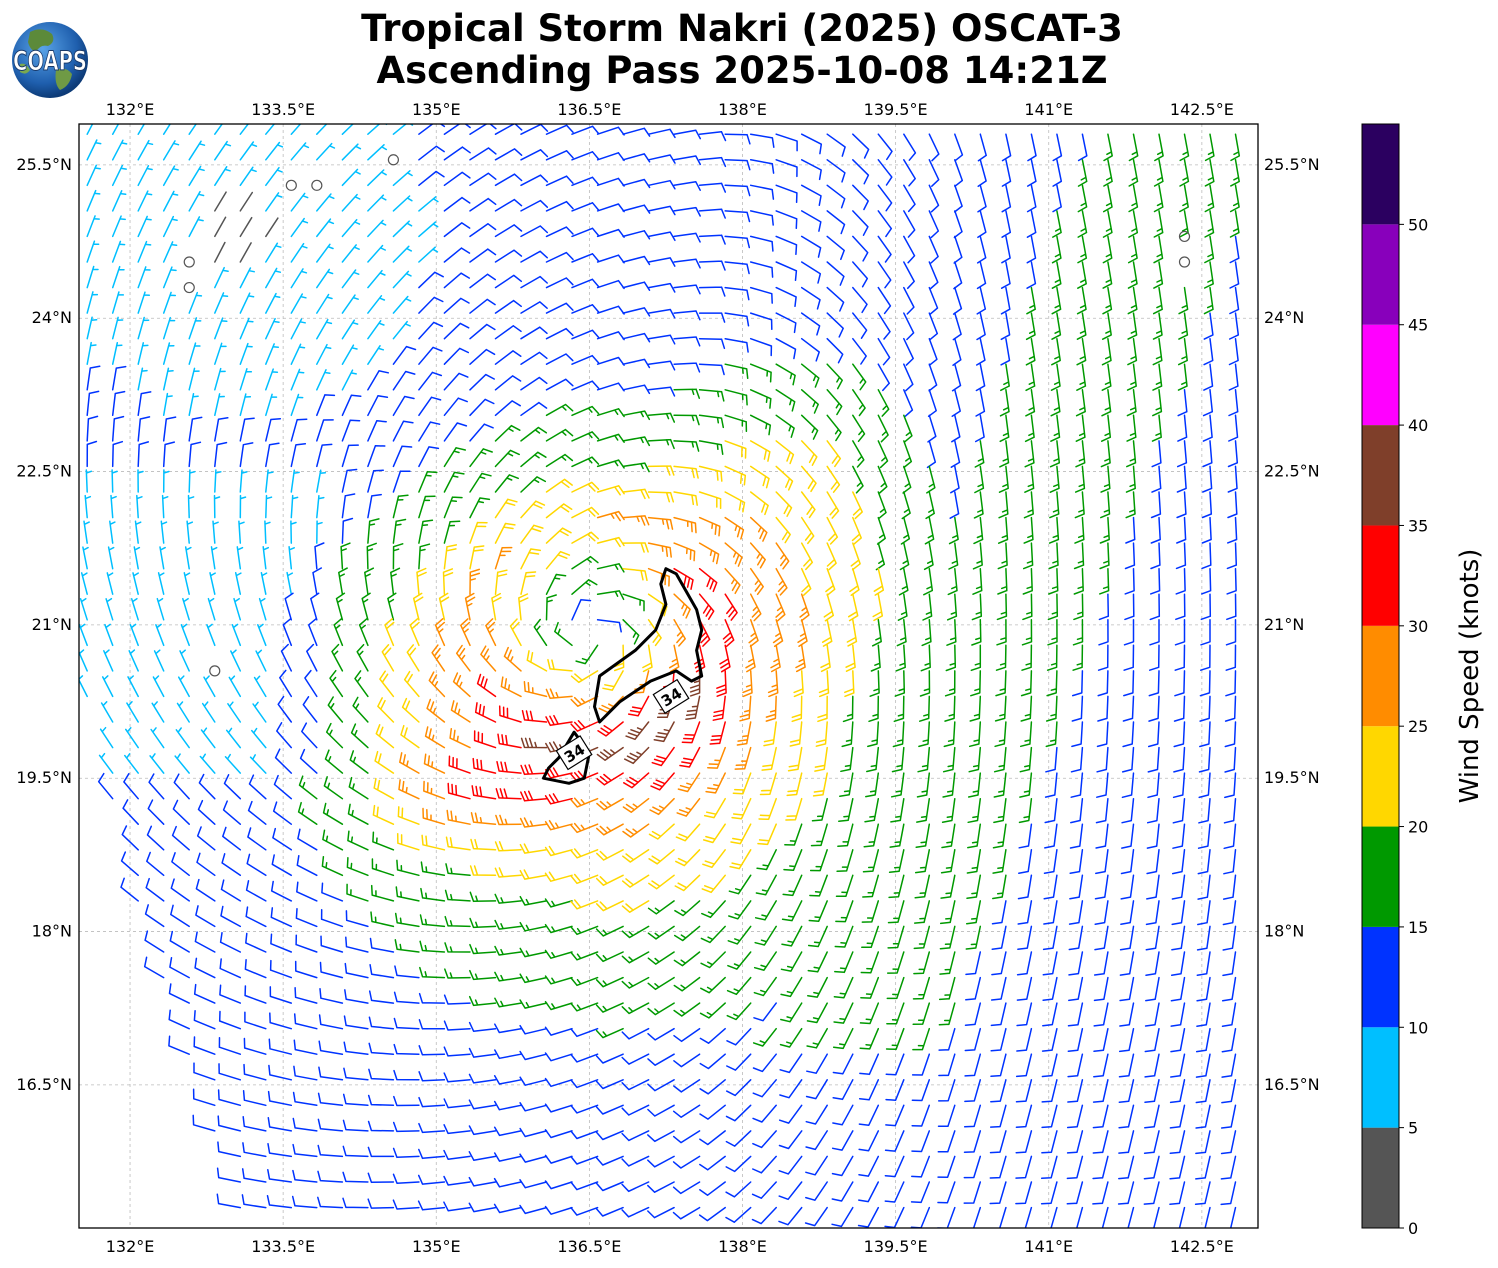 The height and width of the screenshot is (1268, 1498). Describe the element at coordinates (896, 109) in the screenshot. I see `x-tick-label-top: 139.5°E` at that location.